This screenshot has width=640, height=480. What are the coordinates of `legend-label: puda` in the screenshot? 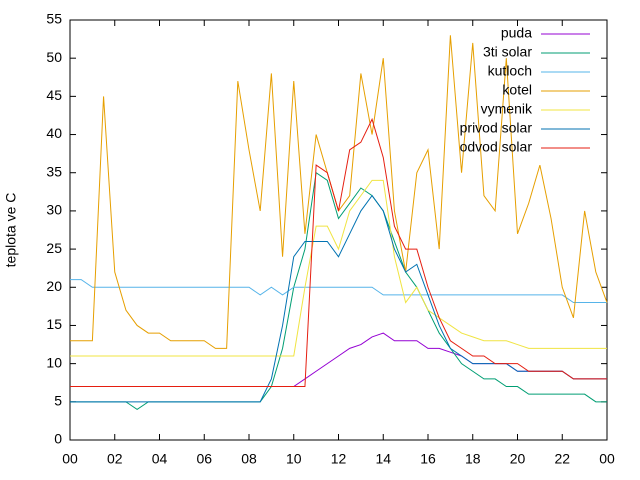 It's located at (516, 33).